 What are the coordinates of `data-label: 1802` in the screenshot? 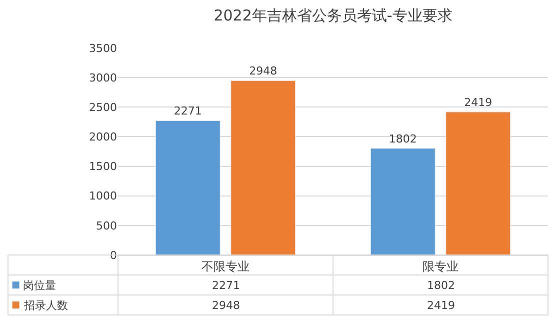 It's located at (441, 285).